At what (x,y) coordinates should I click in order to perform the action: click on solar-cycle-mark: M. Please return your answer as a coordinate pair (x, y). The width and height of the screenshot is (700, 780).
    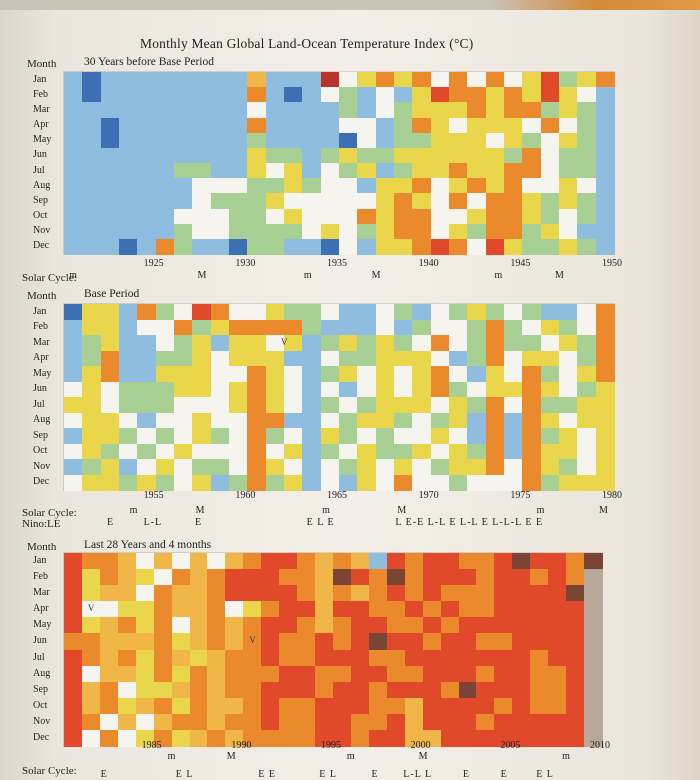
    Looking at the image, I should click on (231, 756).